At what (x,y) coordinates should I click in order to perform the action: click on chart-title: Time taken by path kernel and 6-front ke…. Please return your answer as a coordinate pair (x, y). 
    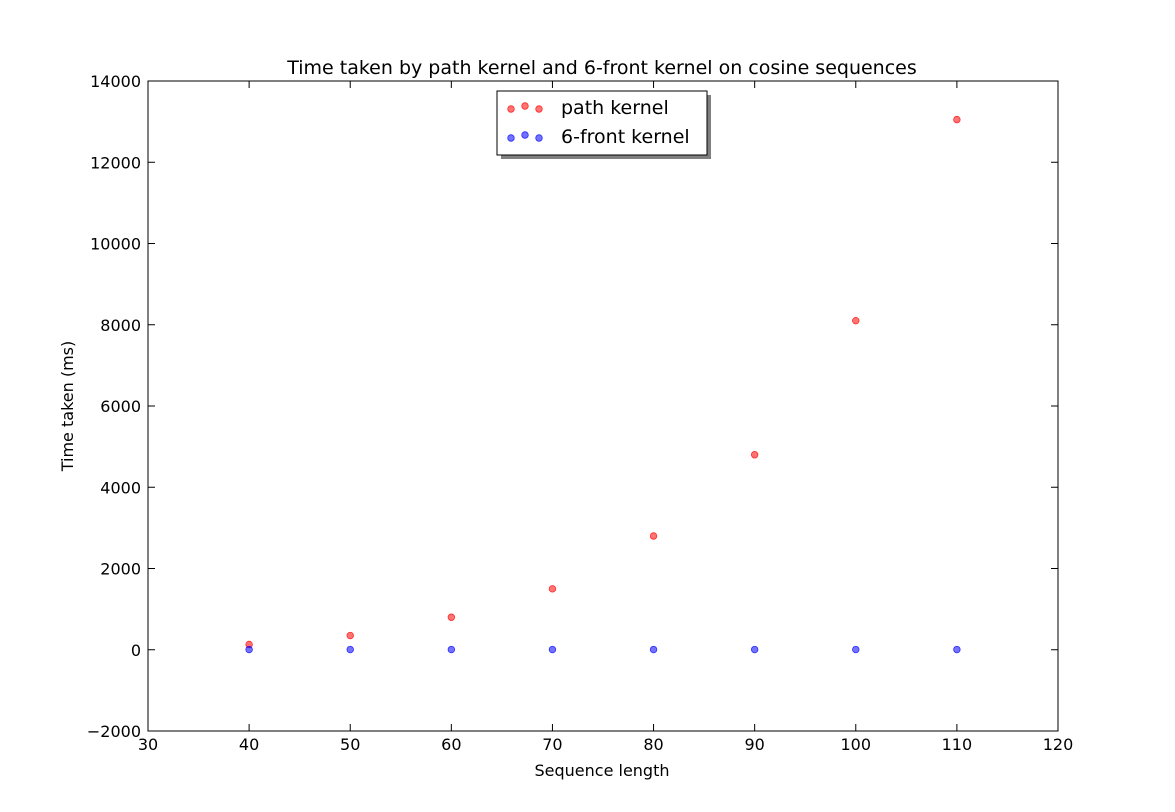
    Looking at the image, I should click on (601, 68).